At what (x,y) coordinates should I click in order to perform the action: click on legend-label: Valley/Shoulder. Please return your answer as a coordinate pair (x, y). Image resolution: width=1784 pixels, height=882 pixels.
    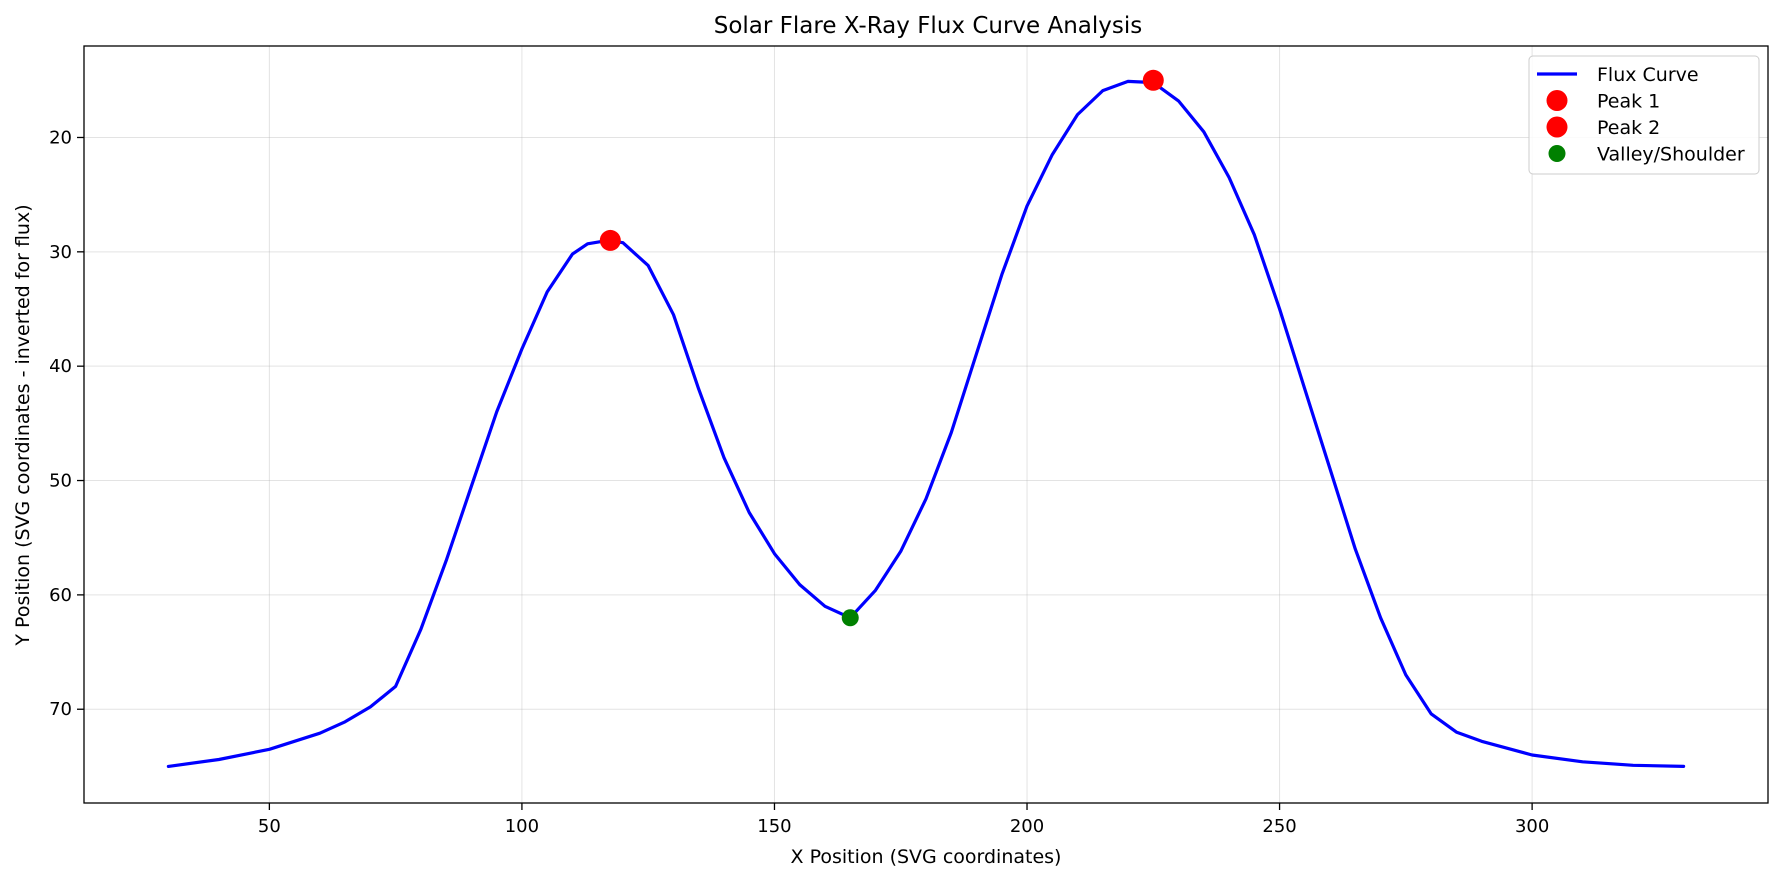
    Looking at the image, I should click on (1671, 155).